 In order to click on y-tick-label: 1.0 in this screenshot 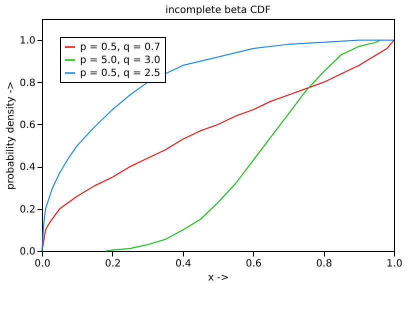, I will do `click(28, 41)`.